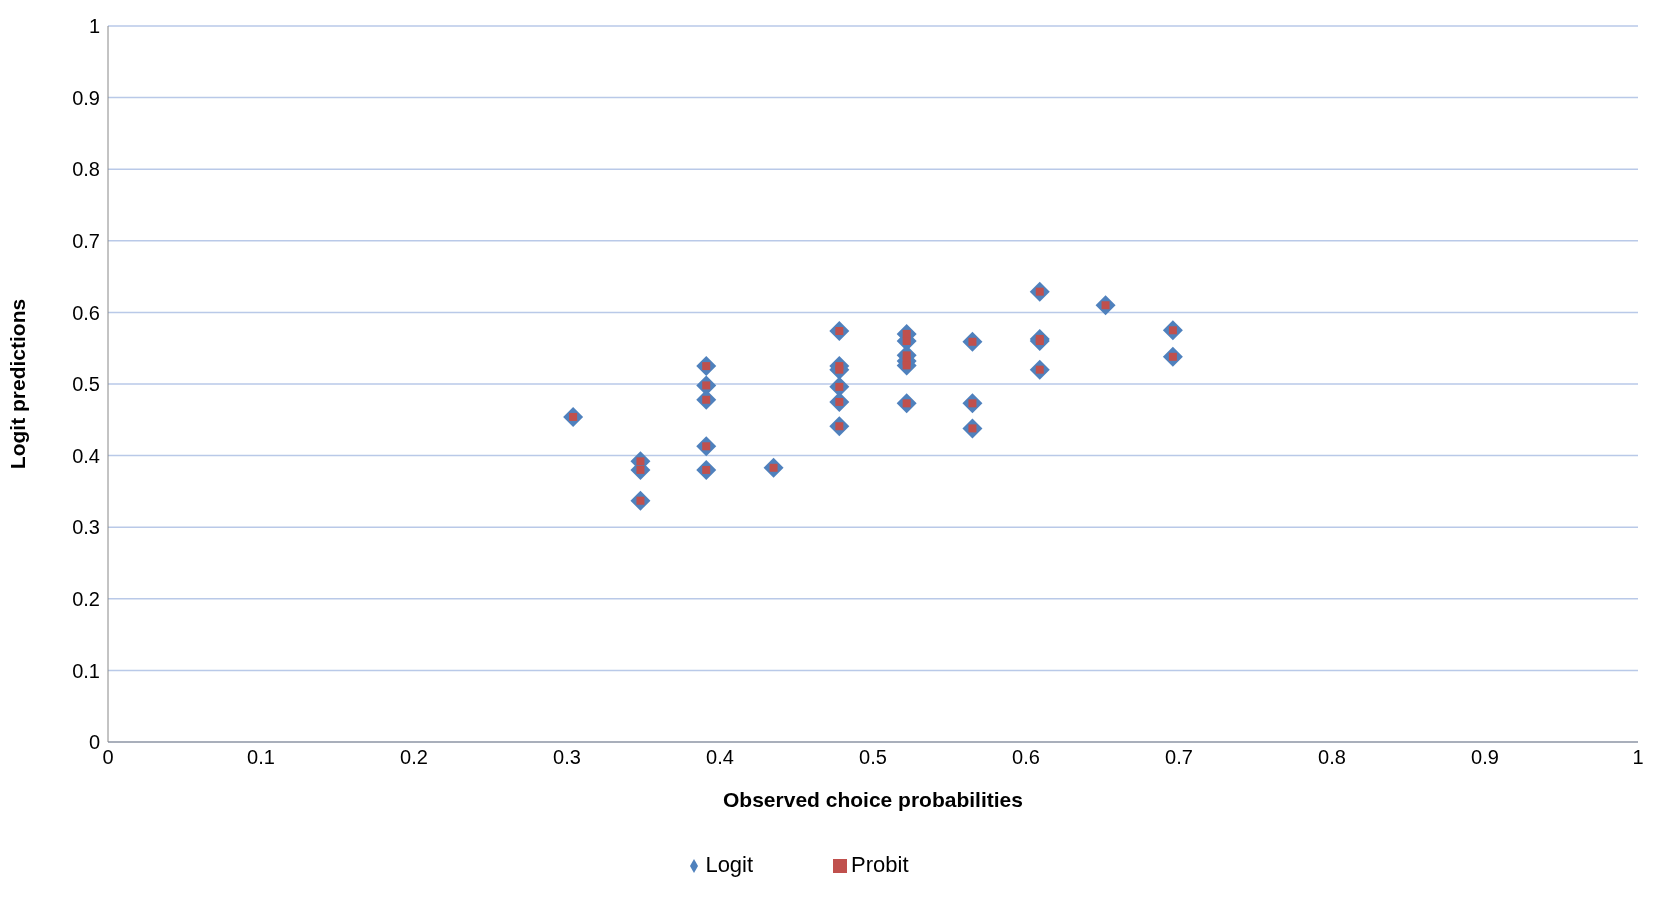  What do you see at coordinates (880, 864) in the screenshot?
I see `legend-label: Probit` at bounding box center [880, 864].